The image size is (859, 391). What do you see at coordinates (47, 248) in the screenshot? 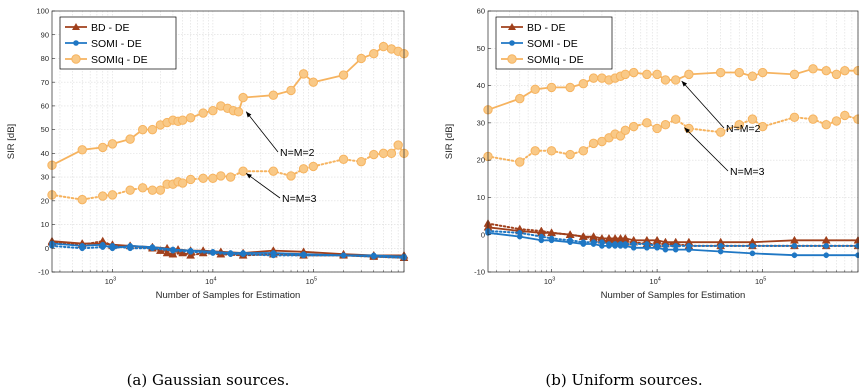
I see `y-tick-label: 0` at bounding box center [47, 248].